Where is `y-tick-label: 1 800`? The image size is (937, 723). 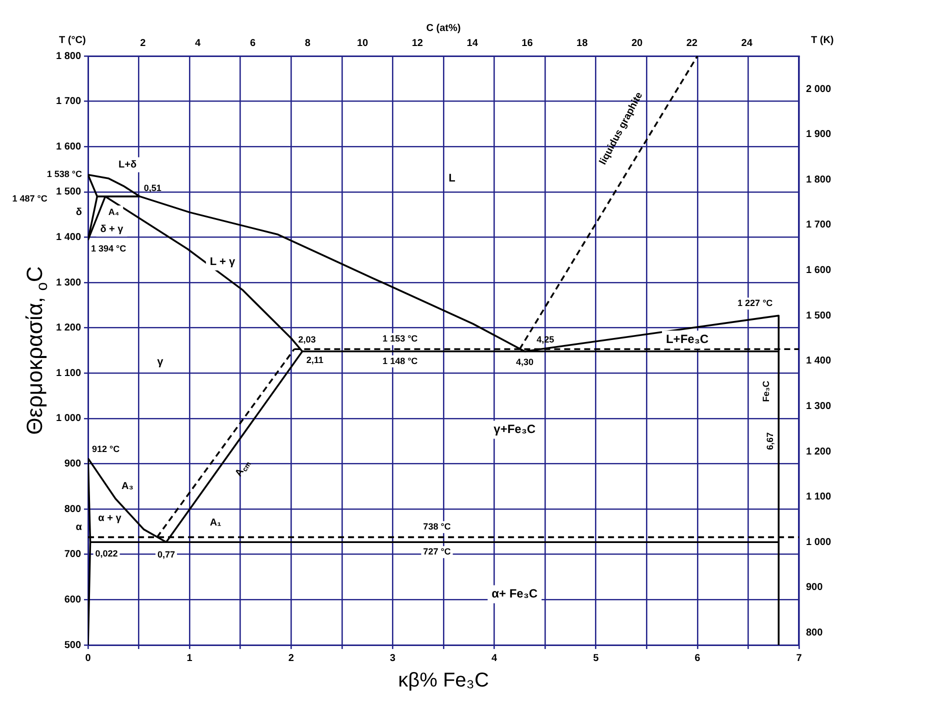
y-tick-label: 1 800 is located at coordinates (69, 56).